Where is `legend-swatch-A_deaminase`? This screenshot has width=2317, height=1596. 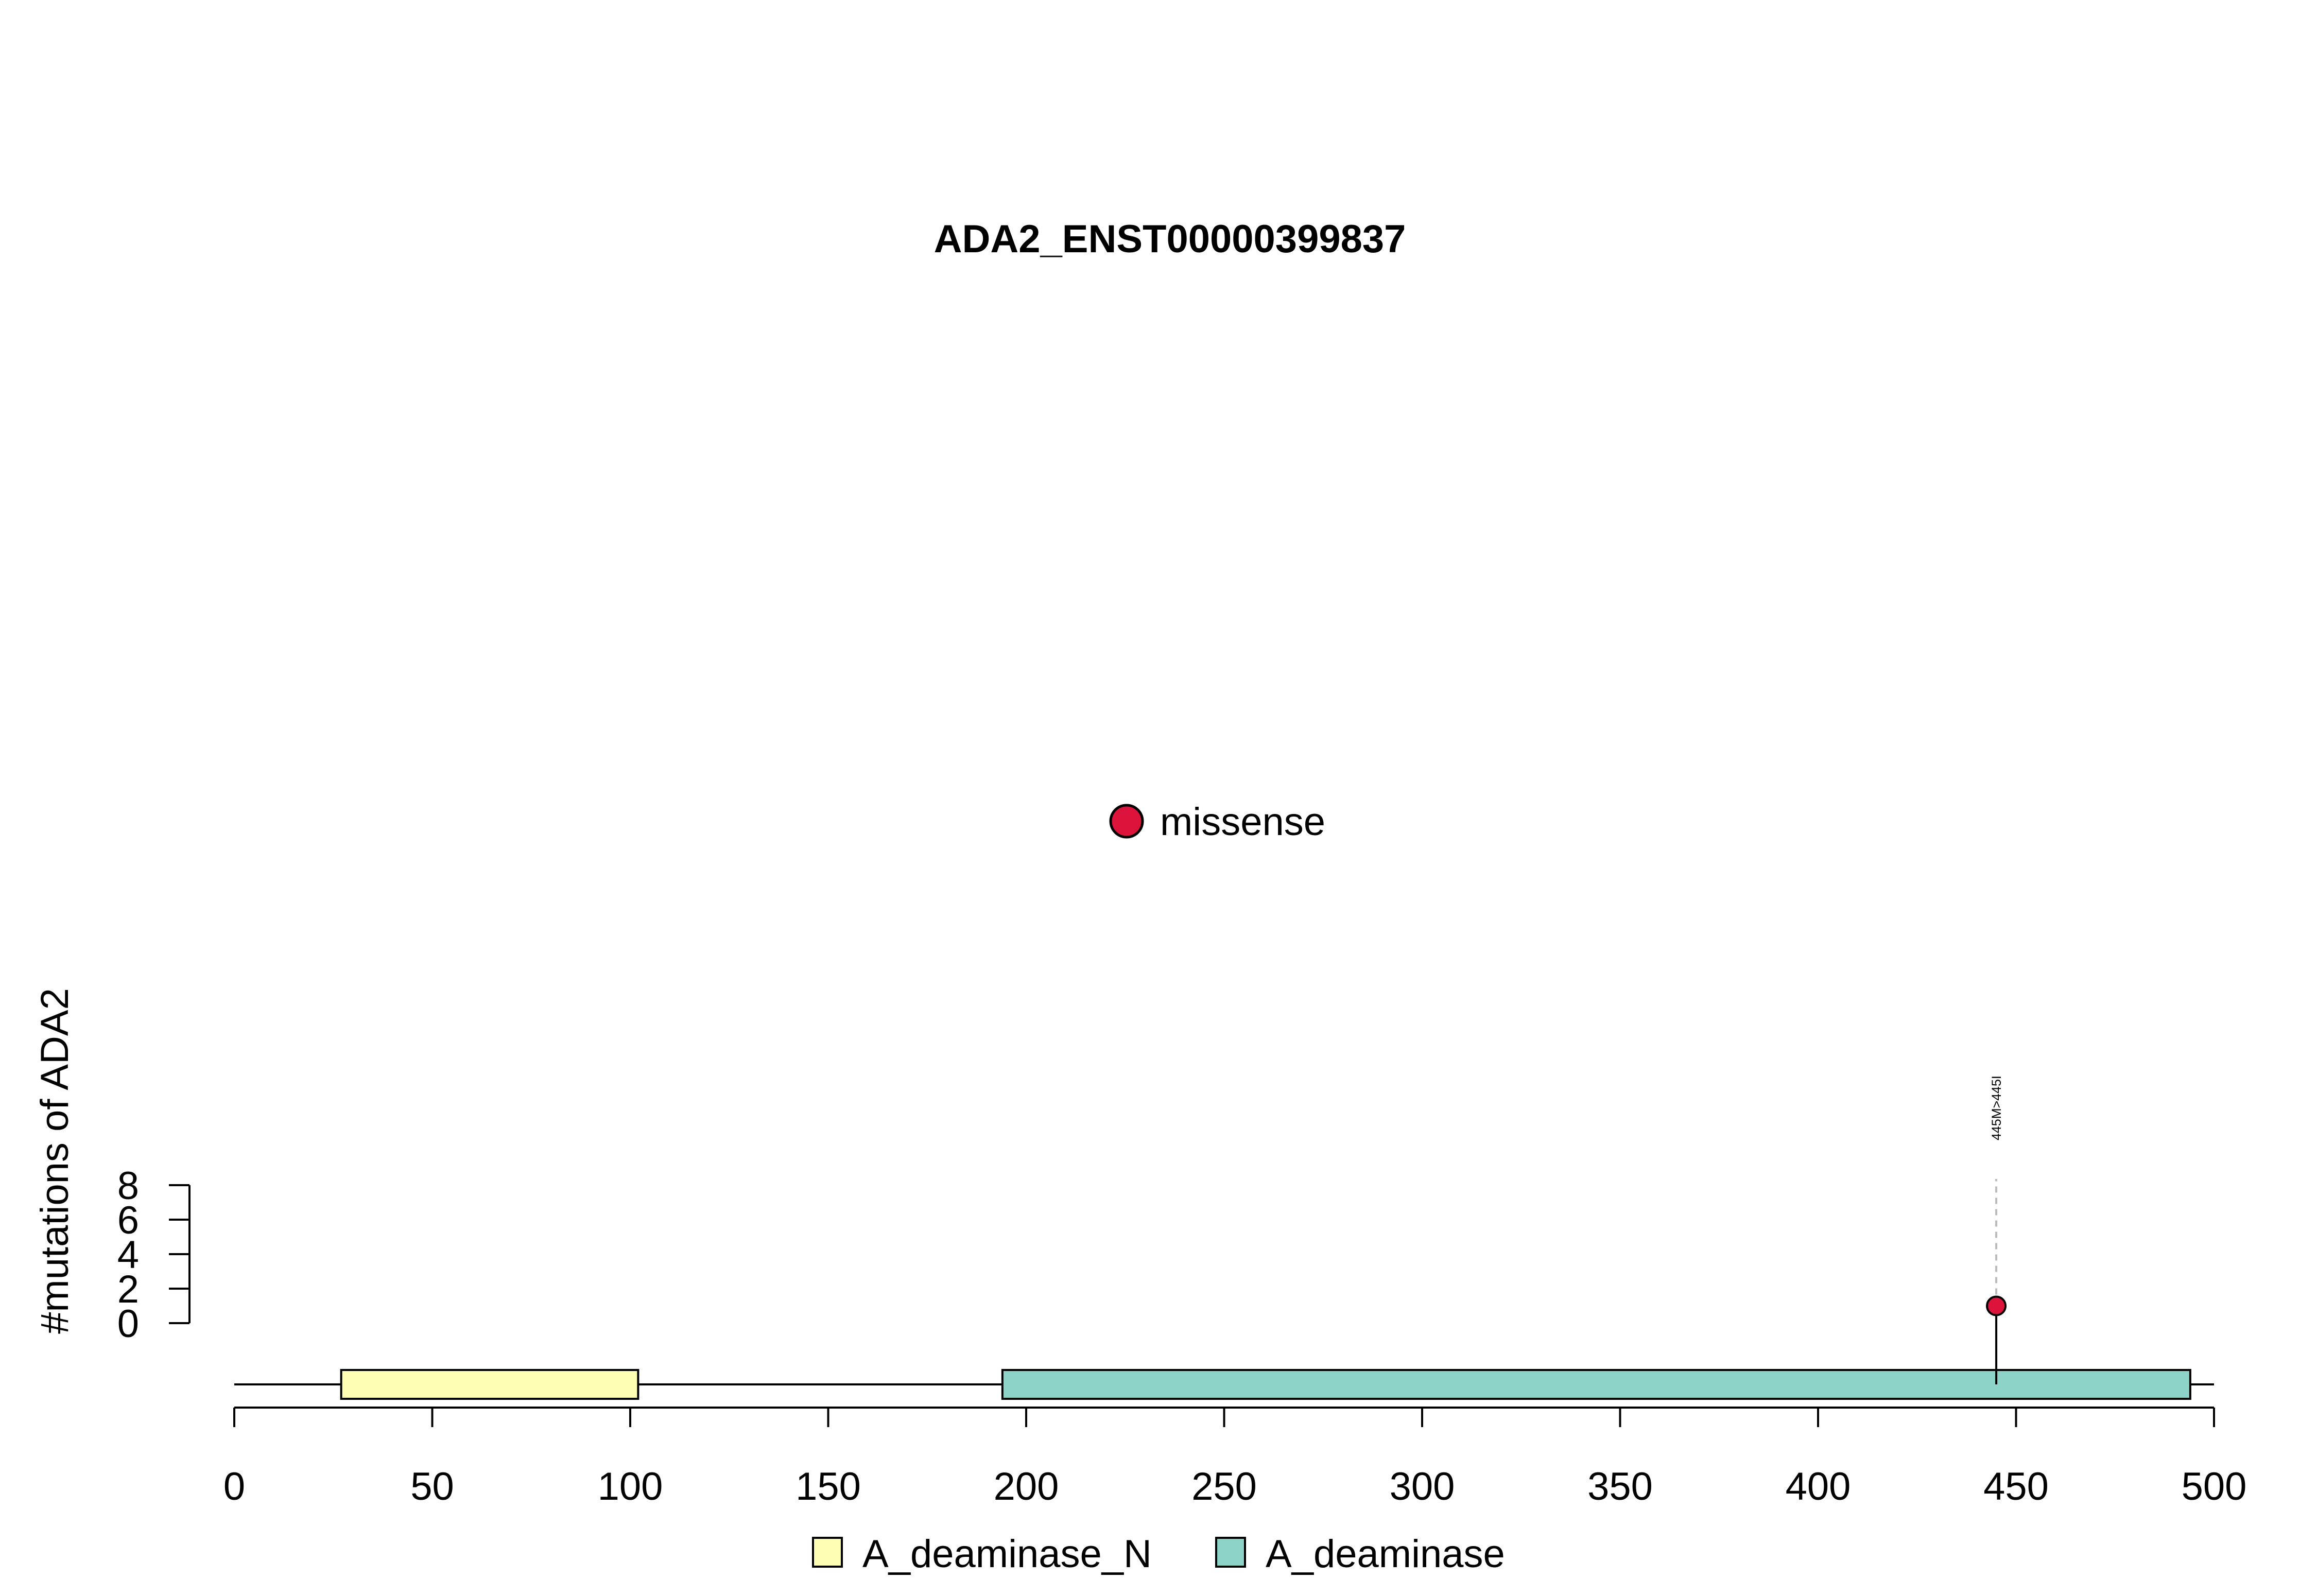
legend-swatch-A_deaminase is located at coordinates (1230, 1552).